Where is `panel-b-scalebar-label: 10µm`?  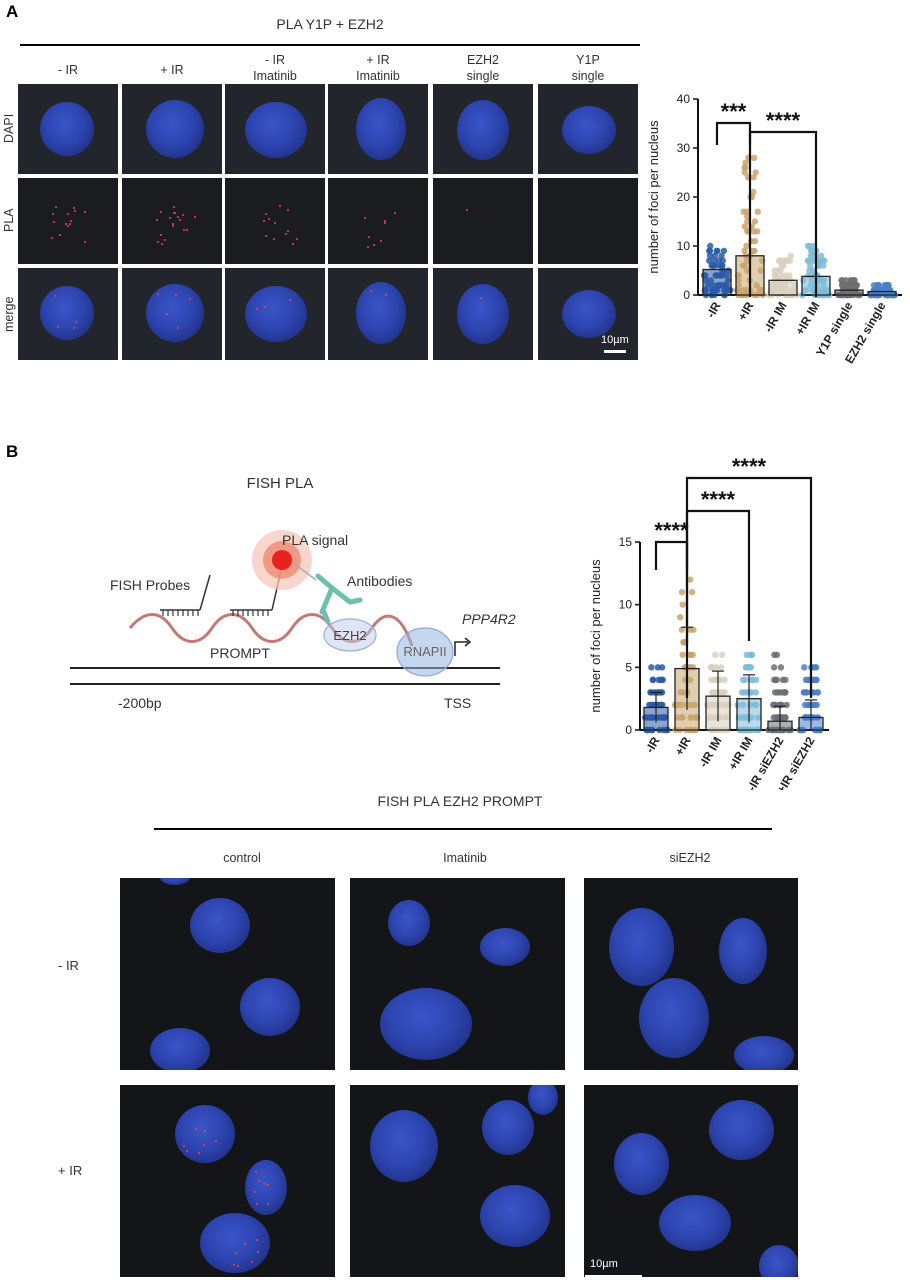 panel-b-scalebar-label: 10µm is located at coordinates (604, 1264).